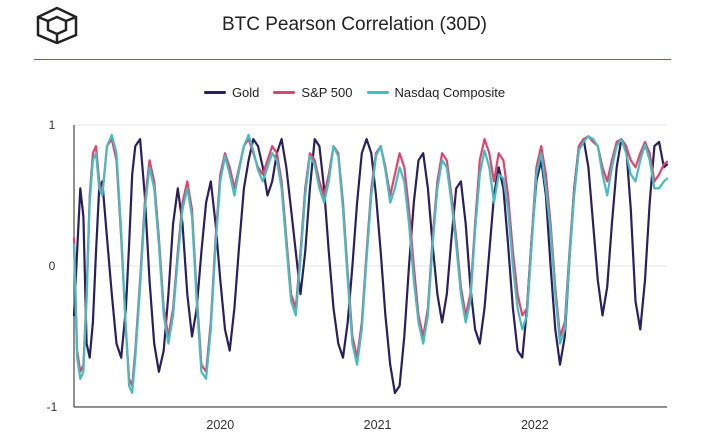  What do you see at coordinates (450, 92) in the screenshot?
I see `legend-label-nasdaq: Nasdaq Composite` at bounding box center [450, 92].